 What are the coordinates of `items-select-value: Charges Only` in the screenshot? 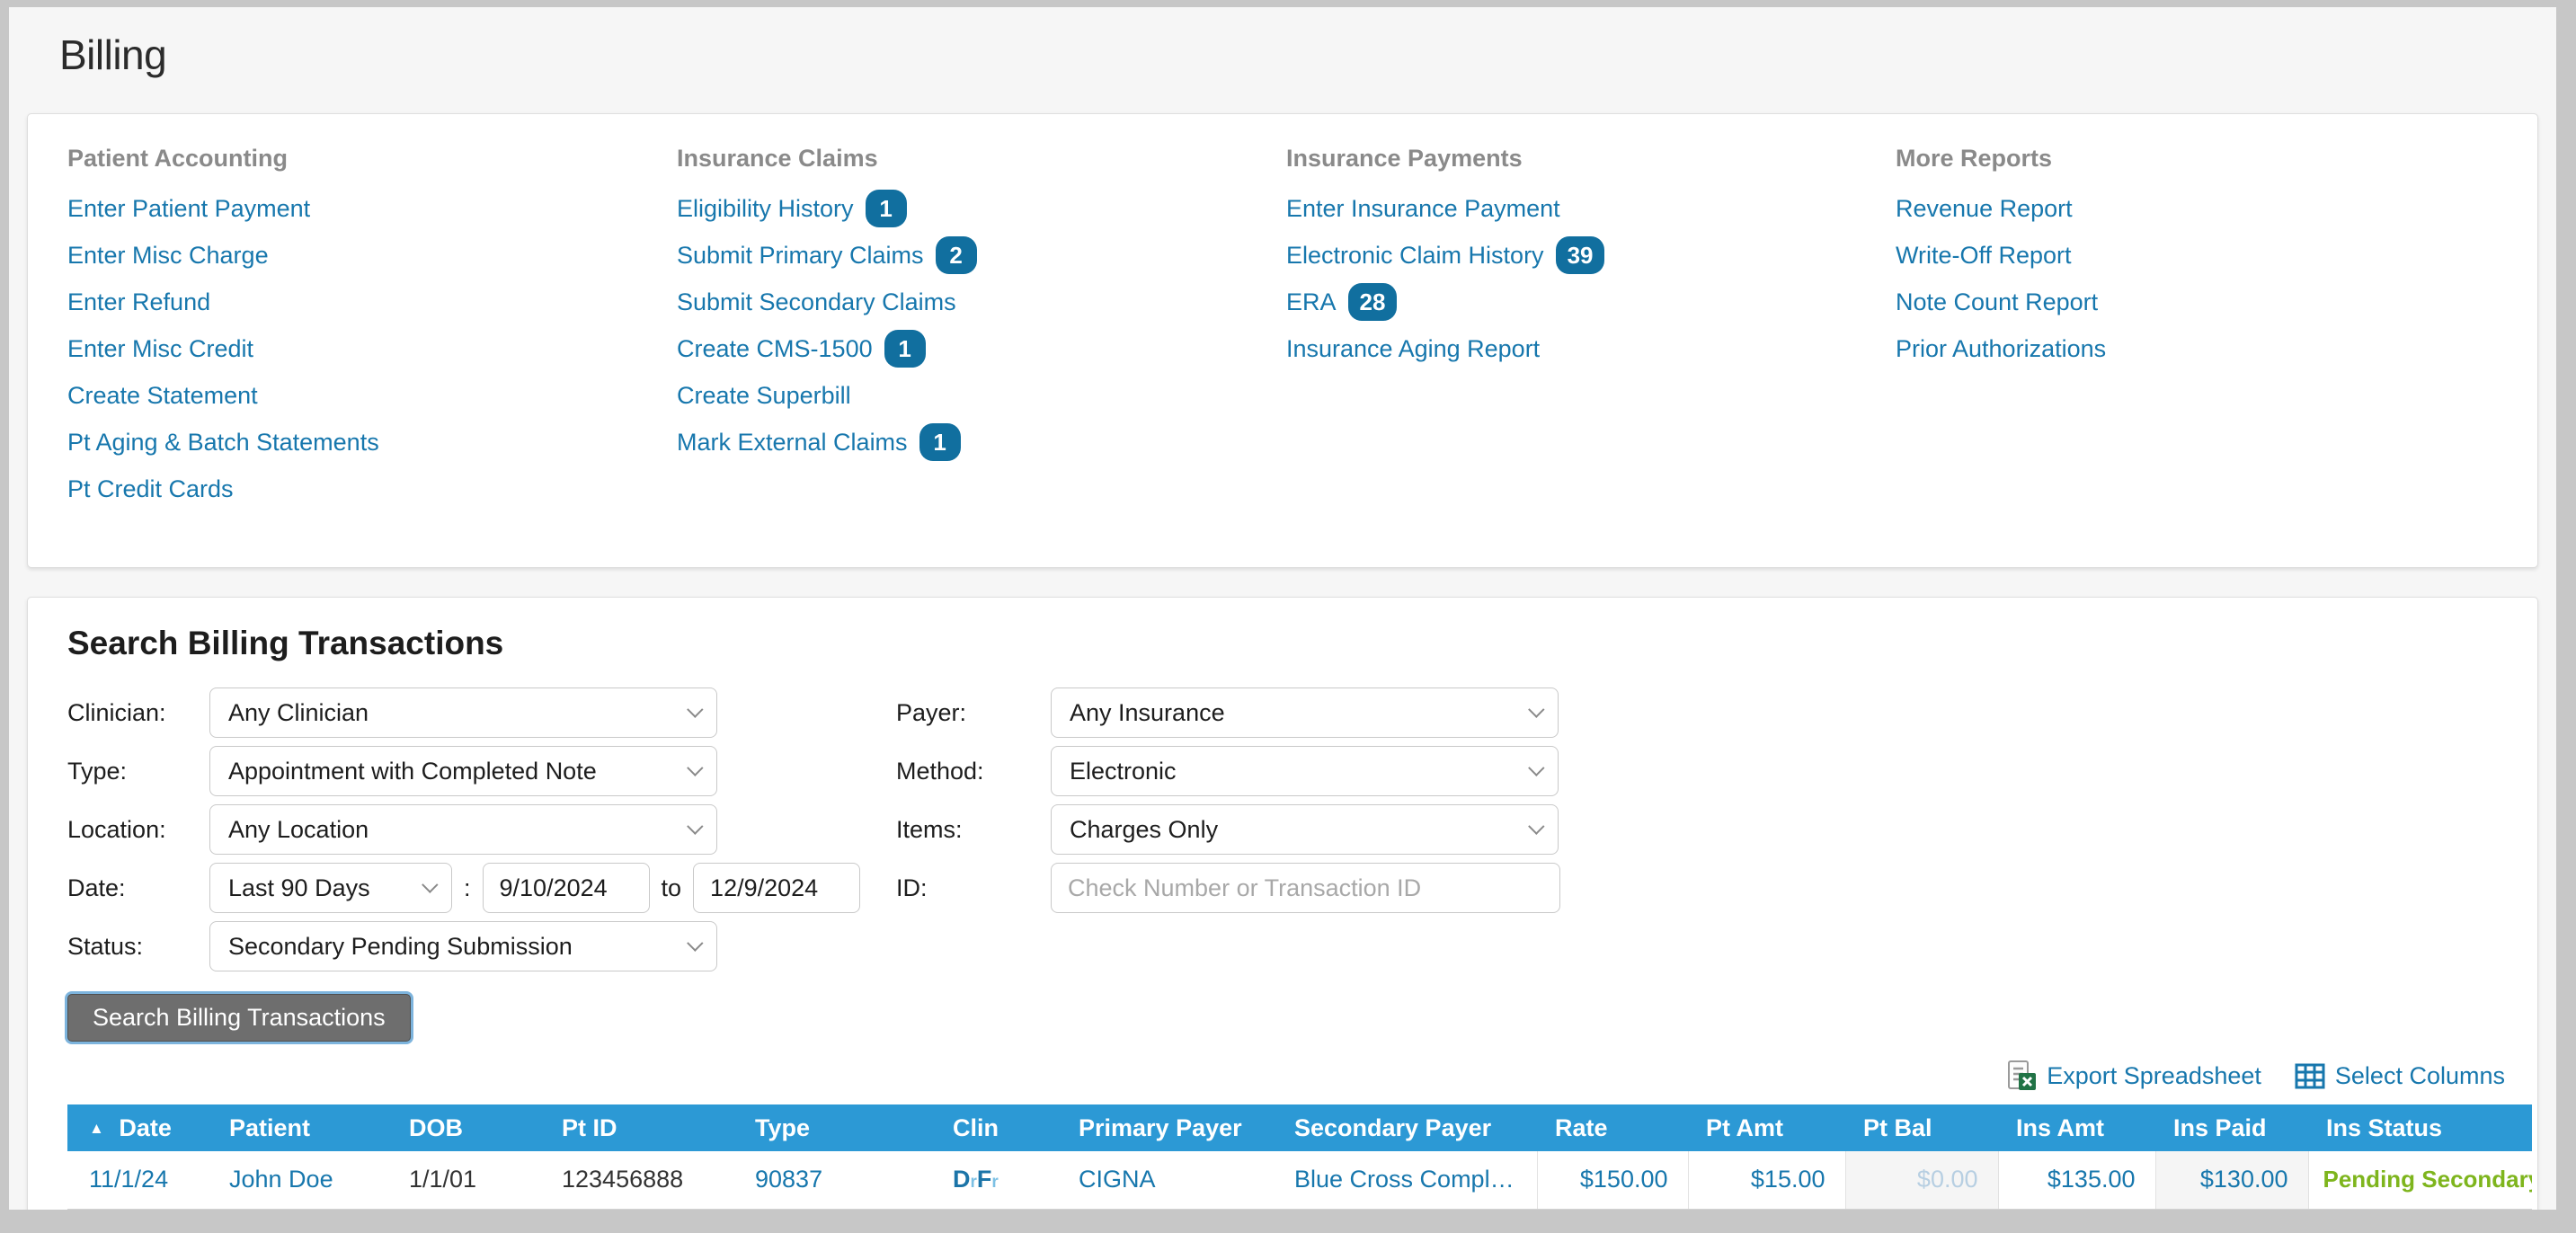 It's located at (1144, 829).